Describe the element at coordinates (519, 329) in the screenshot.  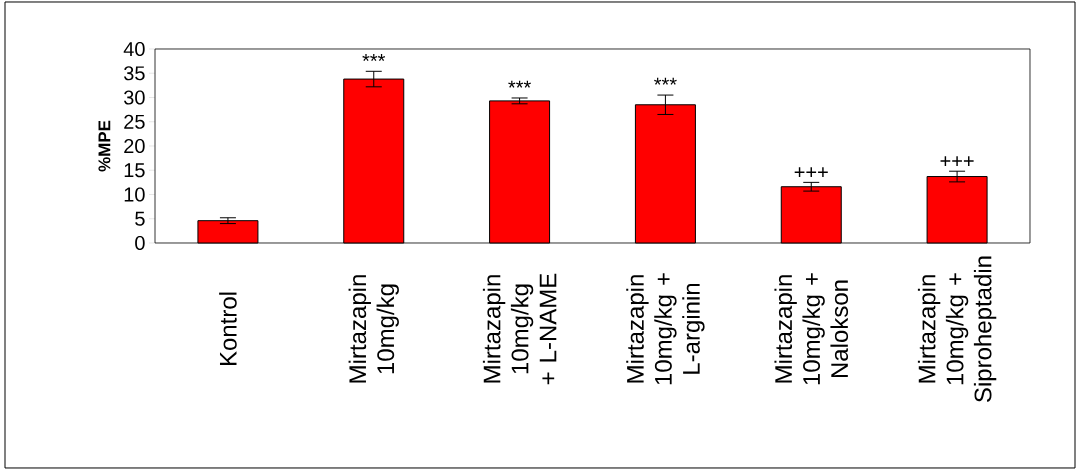
I see `x-tick-label: Mirtazapin 10mg/kg + L-NAME` at that location.